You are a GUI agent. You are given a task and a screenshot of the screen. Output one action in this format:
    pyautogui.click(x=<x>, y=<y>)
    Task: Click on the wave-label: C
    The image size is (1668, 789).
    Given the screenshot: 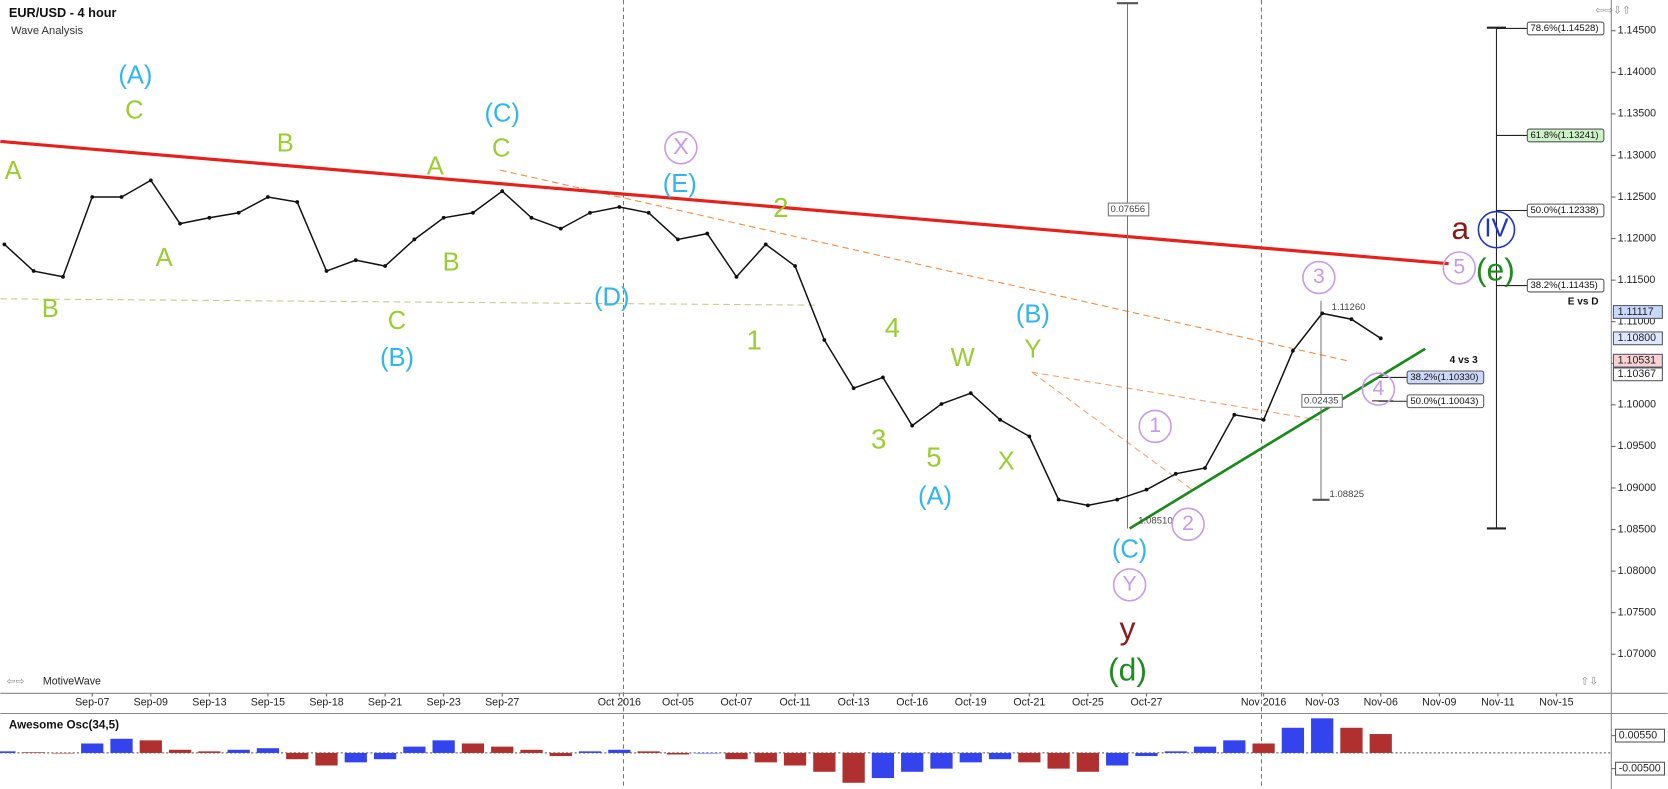 What is the action you would take?
    pyautogui.click(x=134, y=110)
    